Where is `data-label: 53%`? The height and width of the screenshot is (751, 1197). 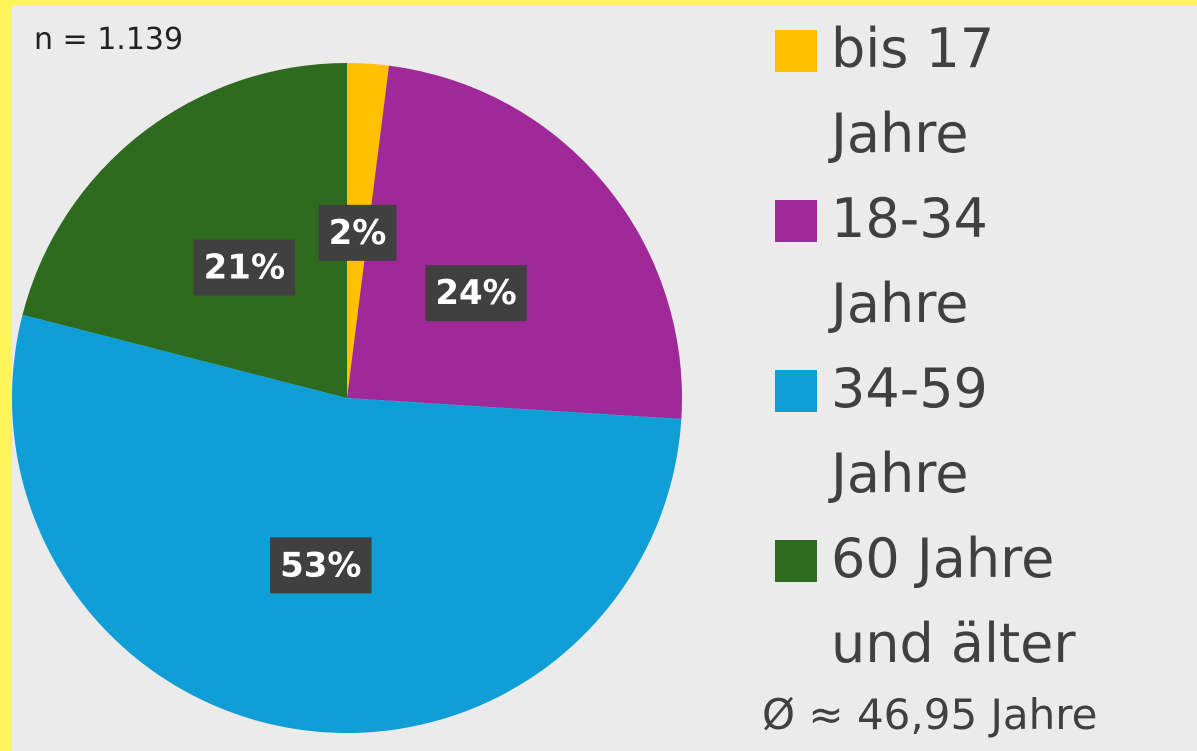
data-label: 53% is located at coordinates (321, 565).